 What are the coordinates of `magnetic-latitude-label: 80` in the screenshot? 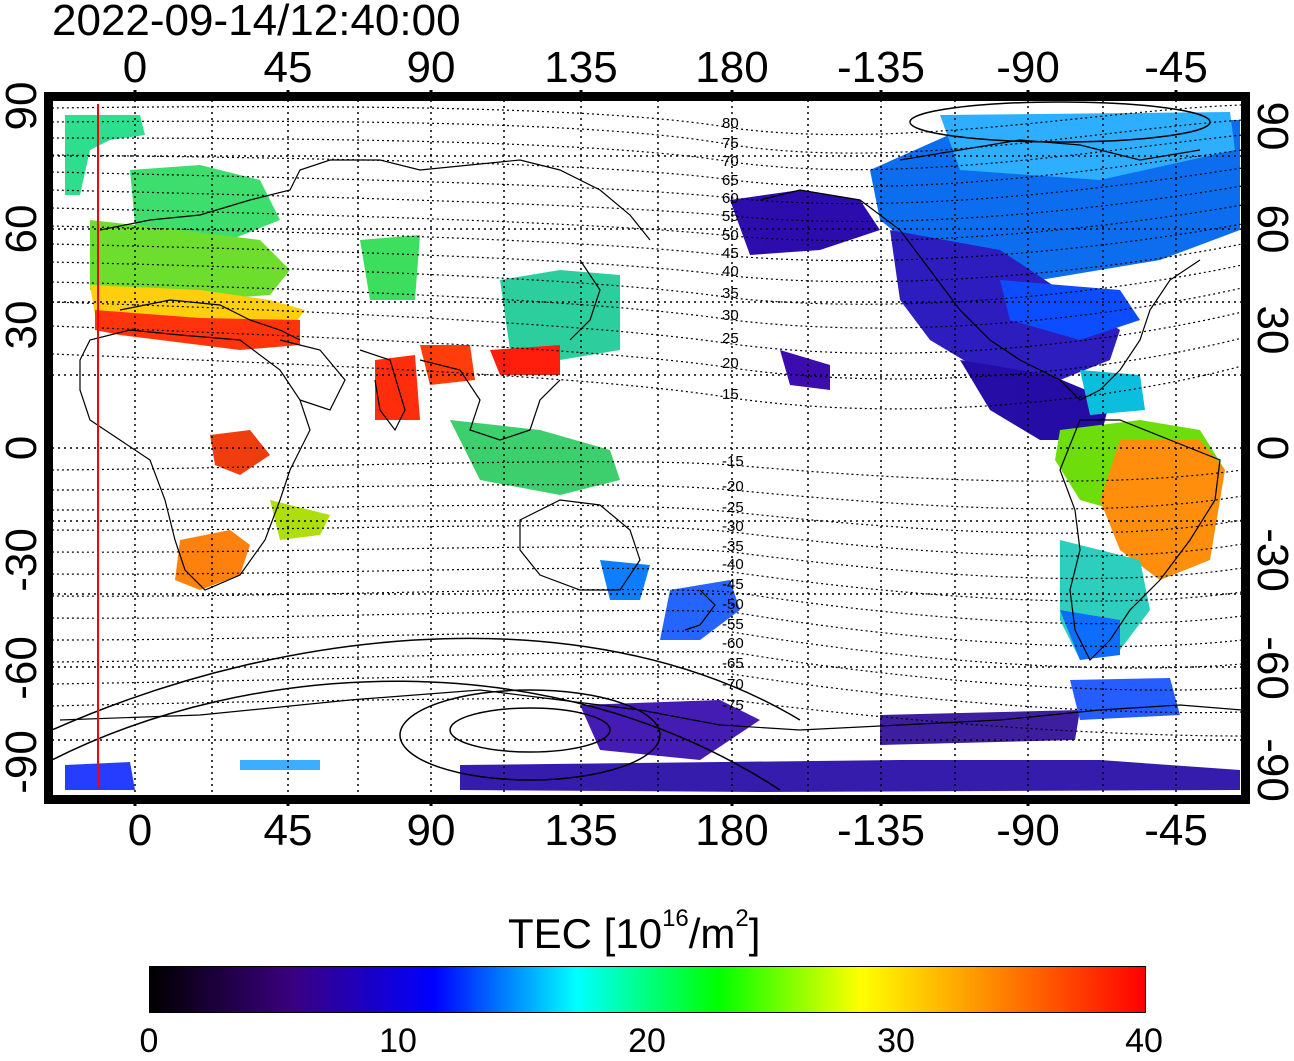 It's located at (730, 123).